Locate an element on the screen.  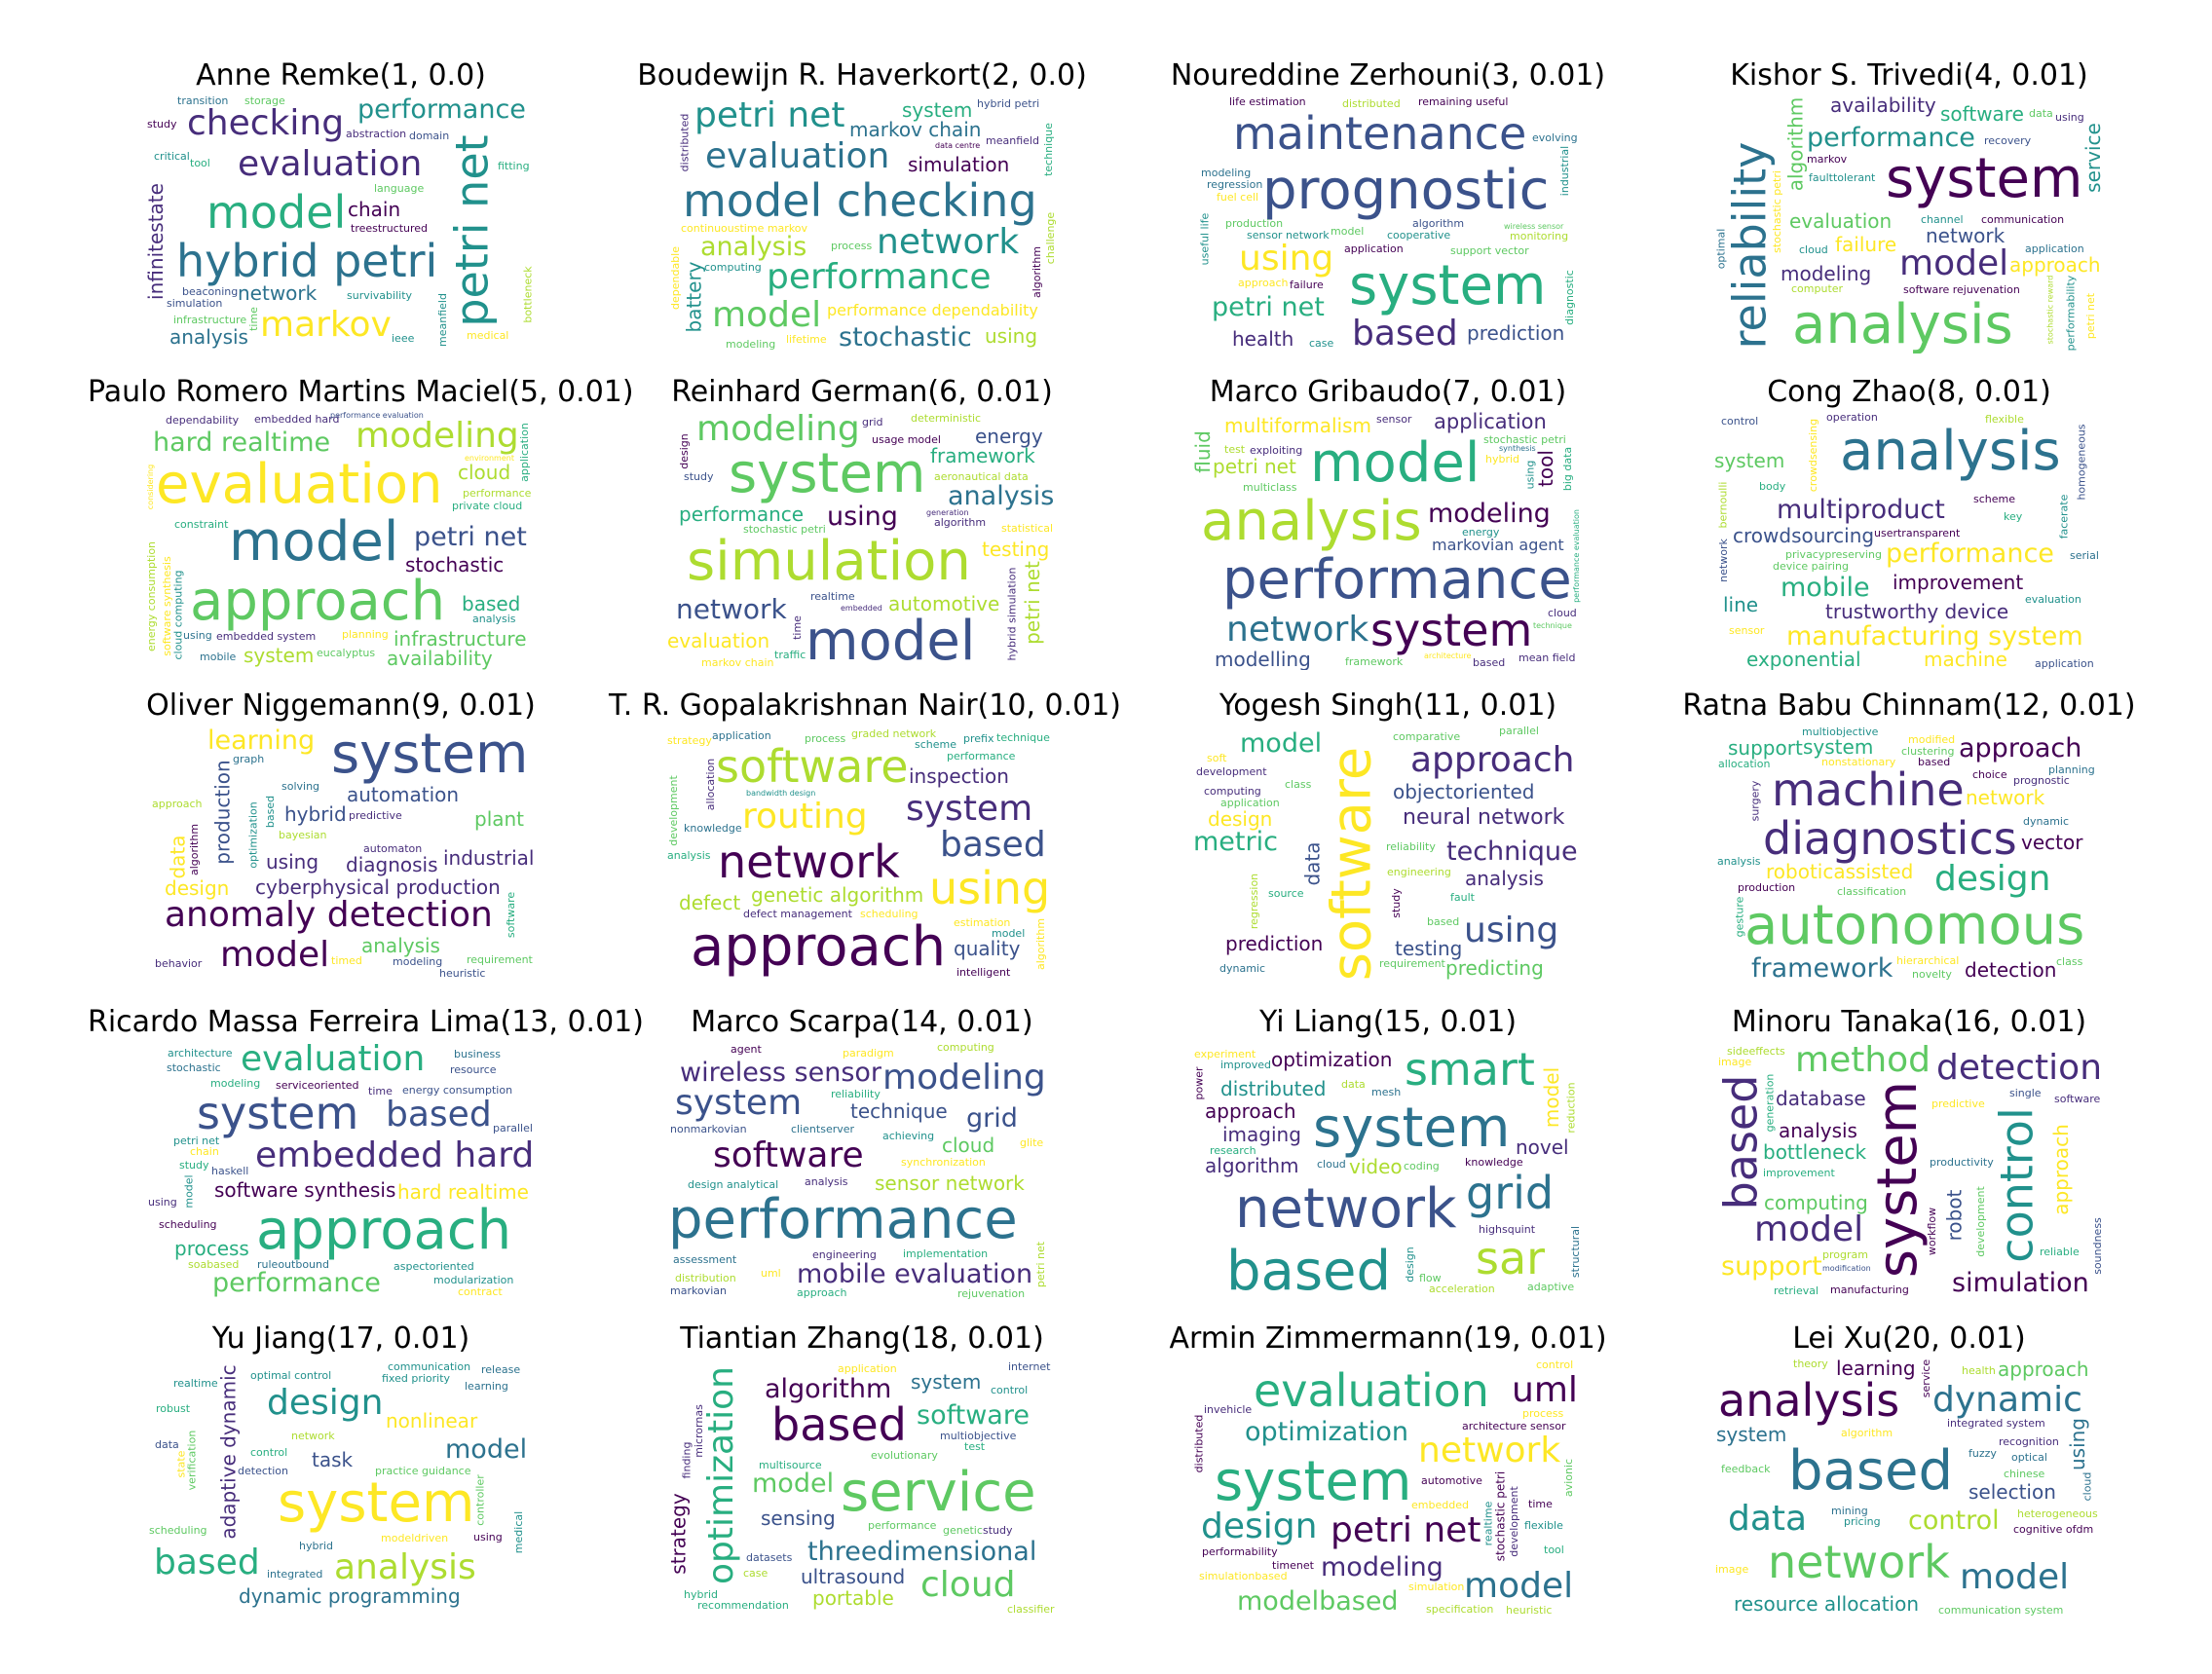
cloud-word: avionic is located at coordinates (1569, 1478).